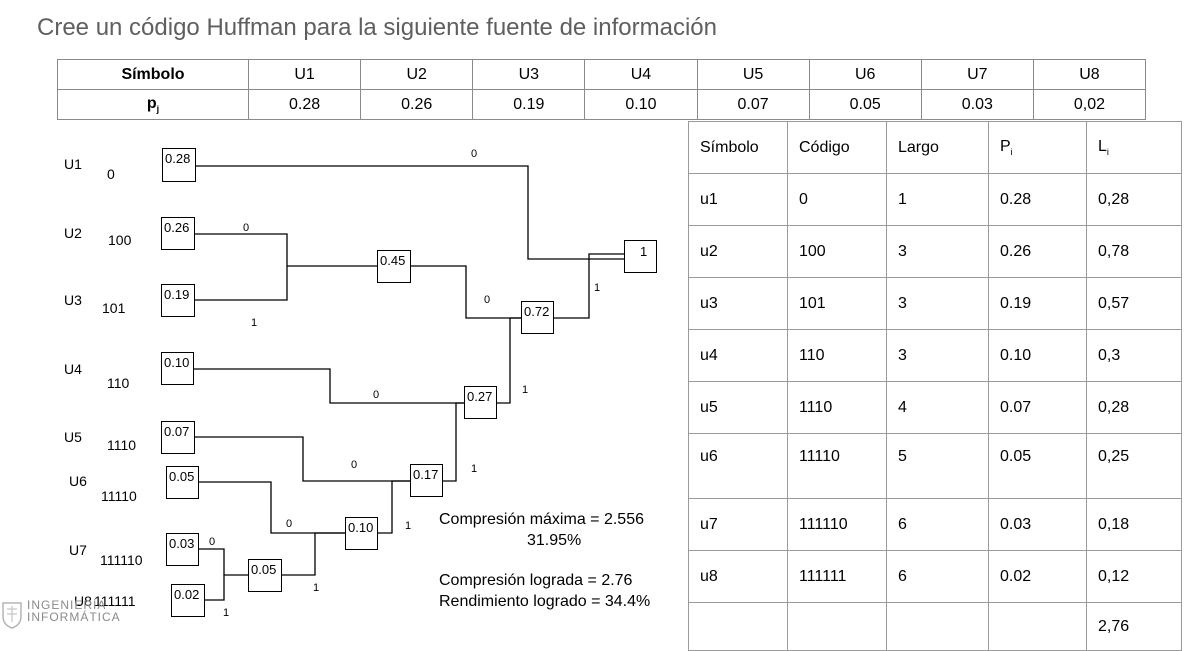 This screenshot has width=1194, height=651. Describe the element at coordinates (1037, 355) in the screenshot. I see `row-p: 0.10` at that location.